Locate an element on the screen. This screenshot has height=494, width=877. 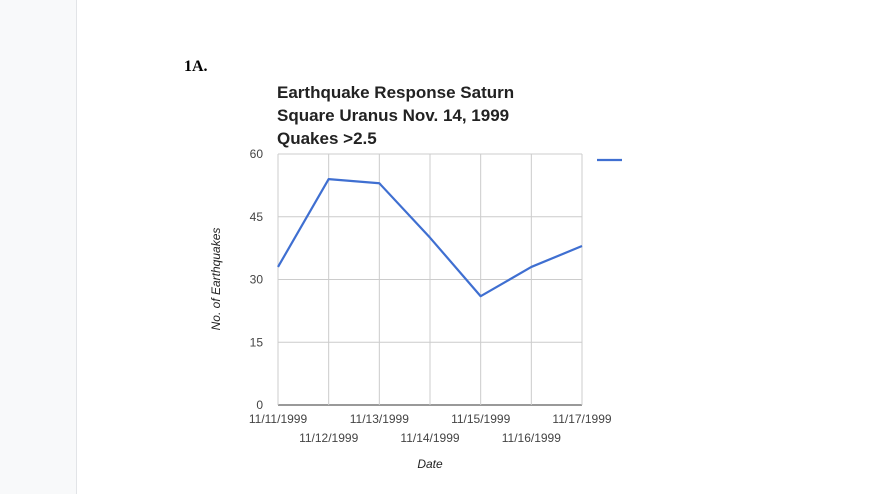
x-tick-label: 11/13/1999 is located at coordinates (379, 419).